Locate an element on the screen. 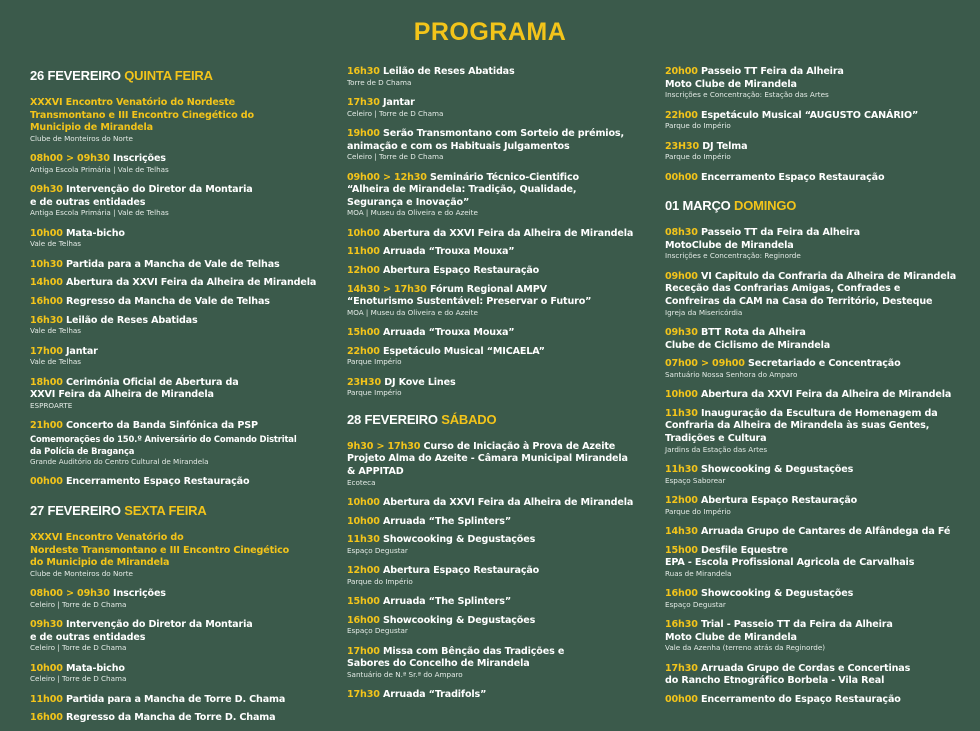  event-title-line: e de outras entidades is located at coordinates (185, 203).